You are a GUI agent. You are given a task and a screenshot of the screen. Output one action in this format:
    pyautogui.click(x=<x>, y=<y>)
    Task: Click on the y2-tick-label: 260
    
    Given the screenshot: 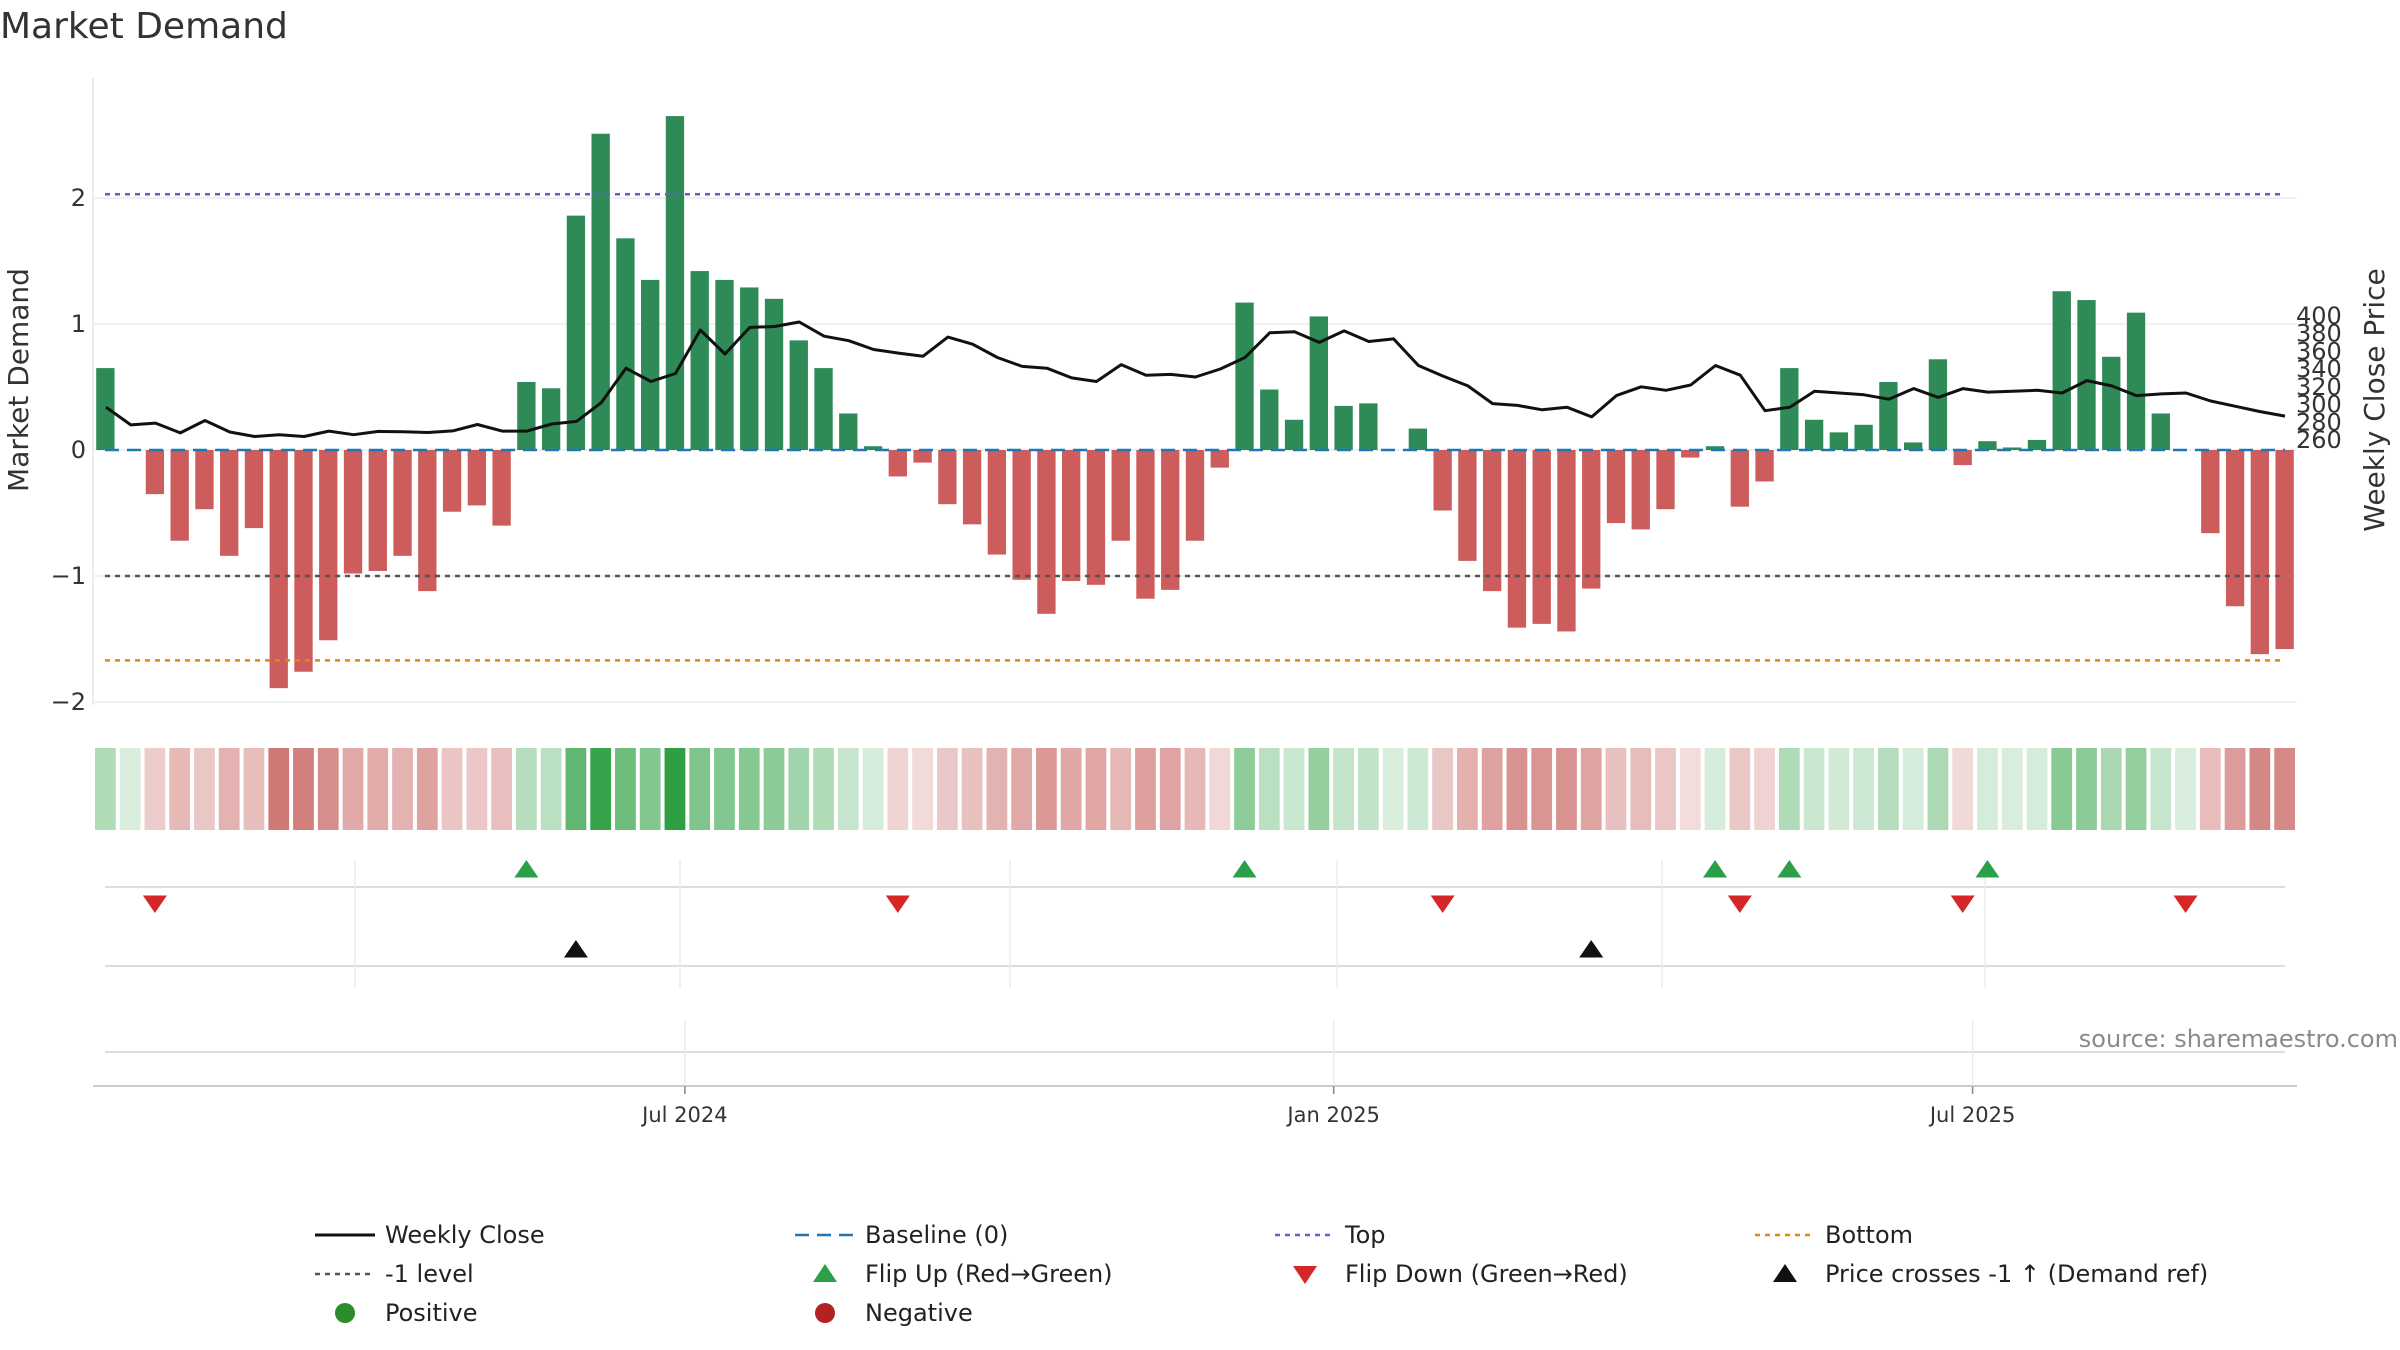 What is the action you would take?
    pyautogui.click(x=2319, y=440)
    